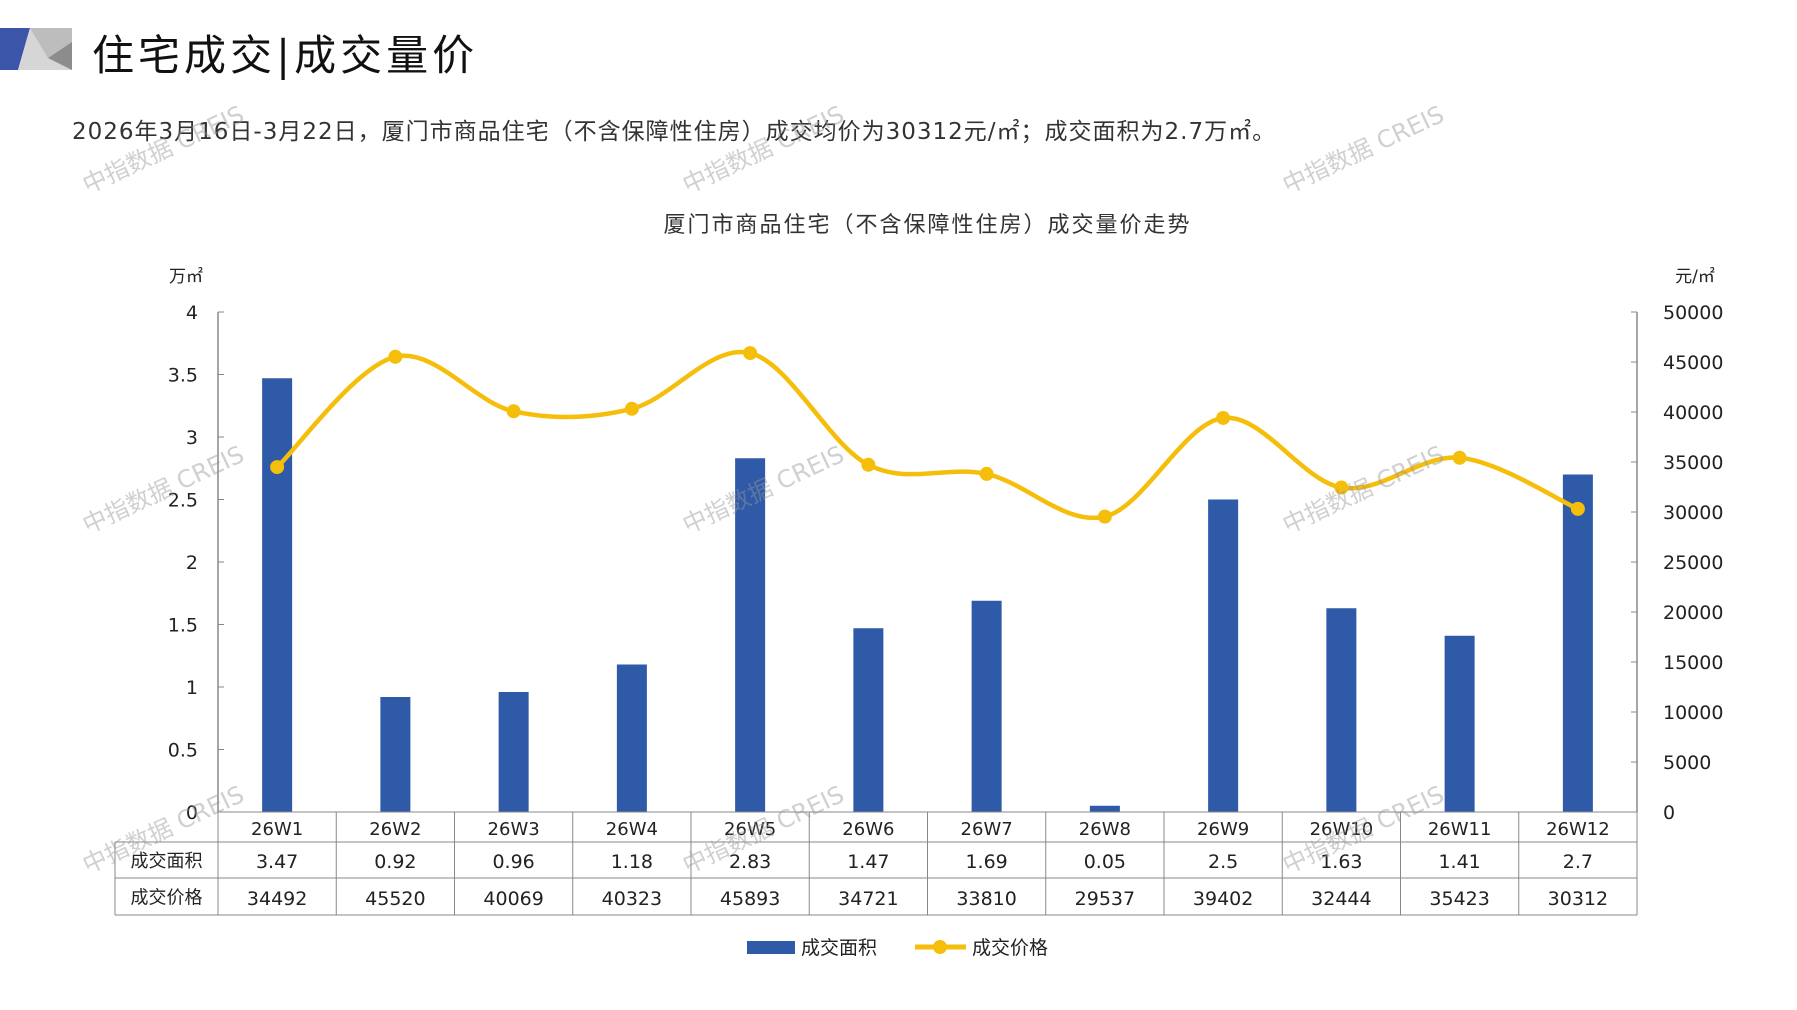  Describe the element at coordinates (1010, 948) in the screenshot. I see `legend-price-label: 成交价格` at that location.